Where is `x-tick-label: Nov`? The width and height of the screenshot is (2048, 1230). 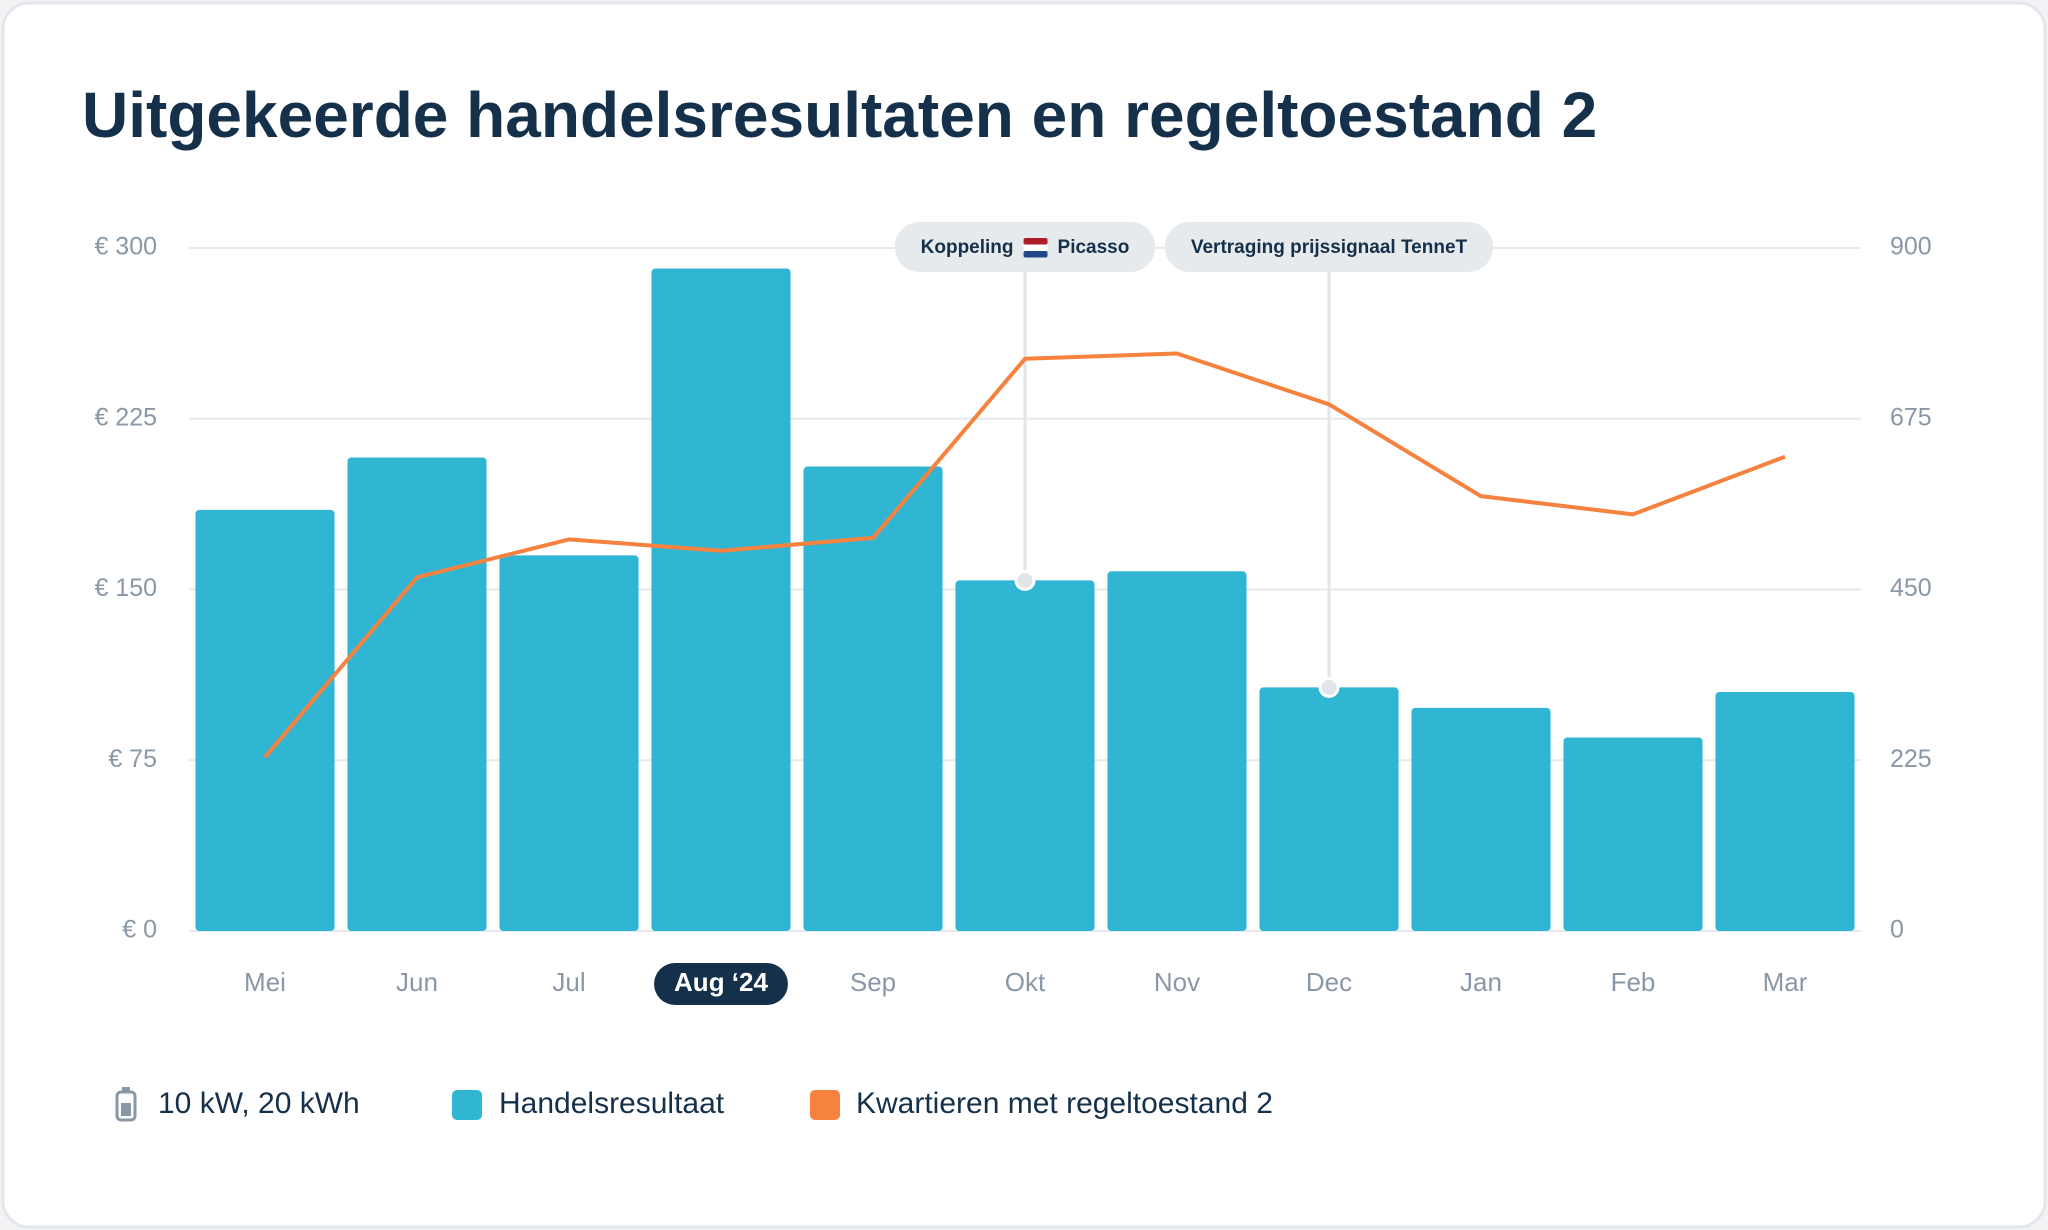 x-tick-label: Nov is located at coordinates (1177, 982).